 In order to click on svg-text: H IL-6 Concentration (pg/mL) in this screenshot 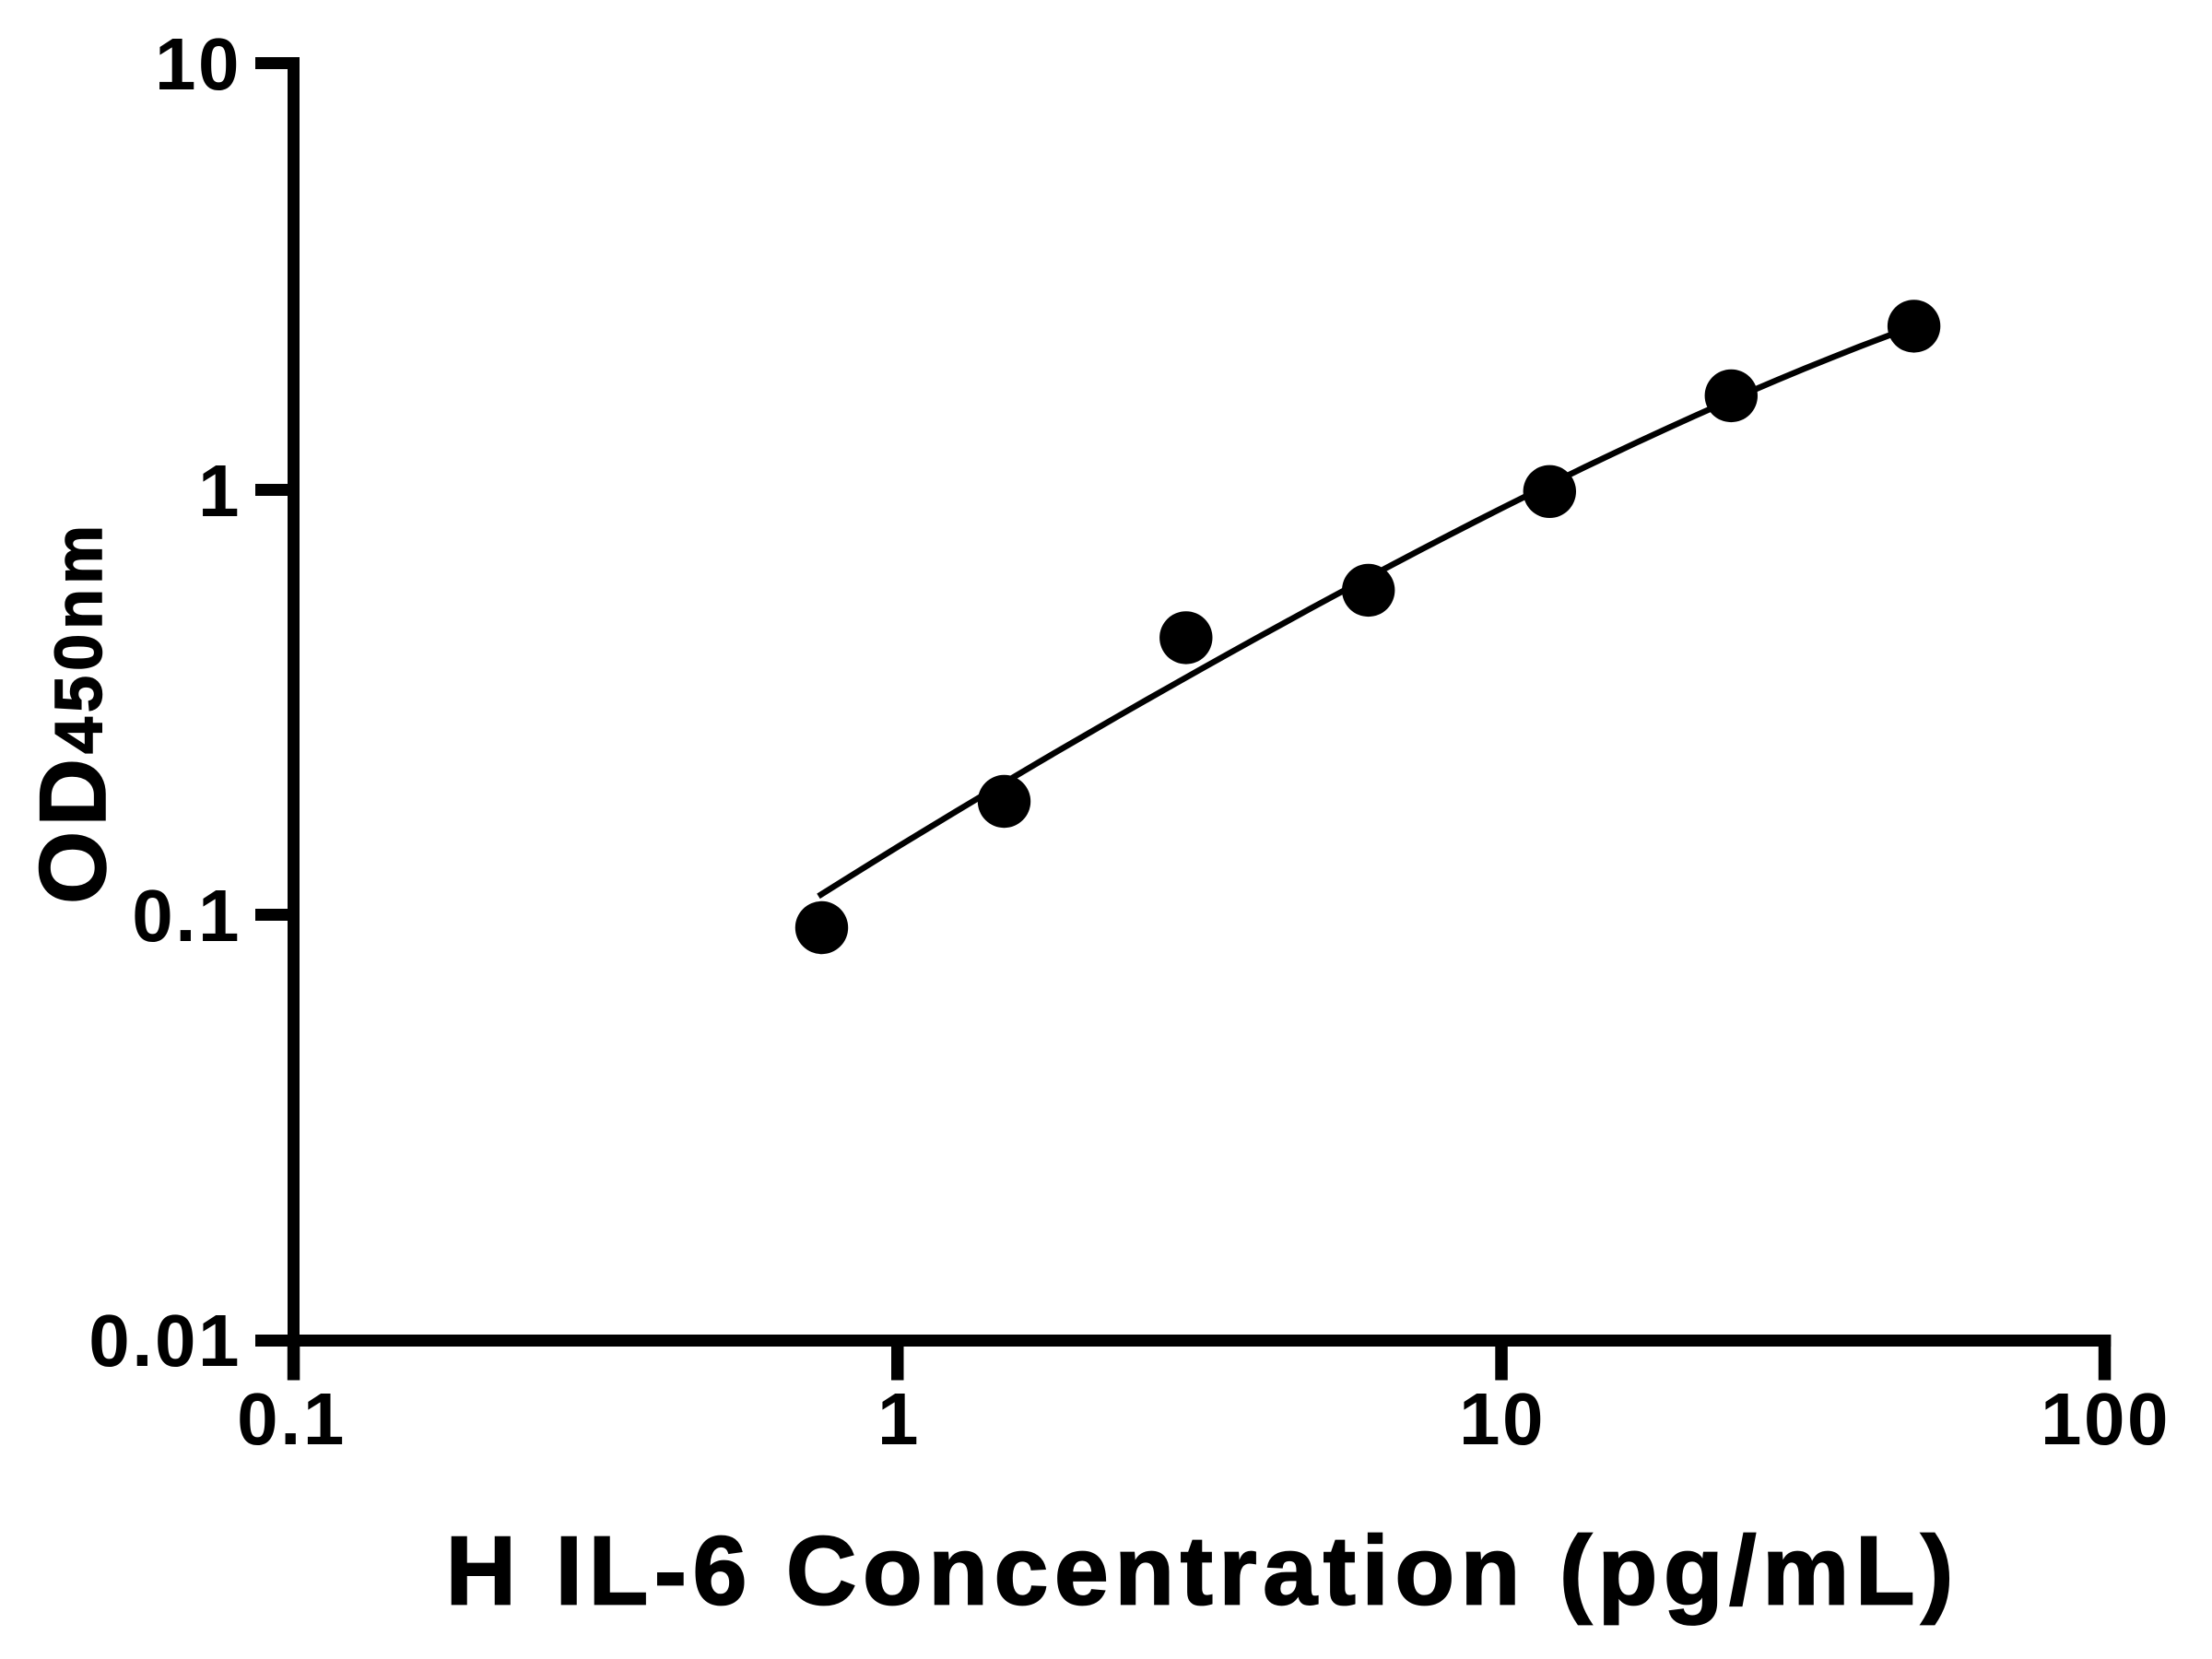, I will do `click(1202, 1571)`.